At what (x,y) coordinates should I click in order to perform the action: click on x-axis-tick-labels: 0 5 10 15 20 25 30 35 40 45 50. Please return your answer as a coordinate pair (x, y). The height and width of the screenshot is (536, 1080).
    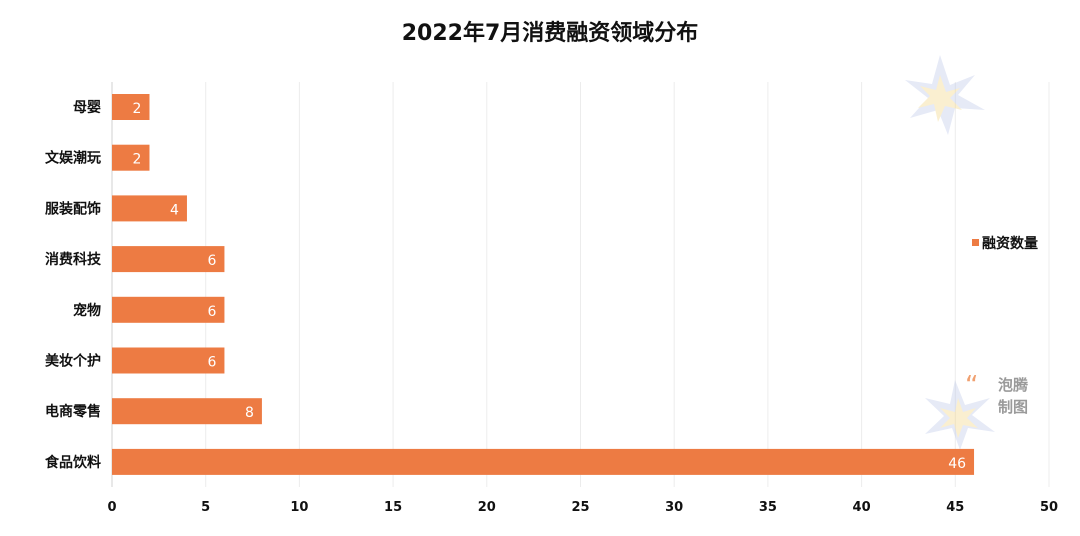
    Looking at the image, I should click on (582, 507).